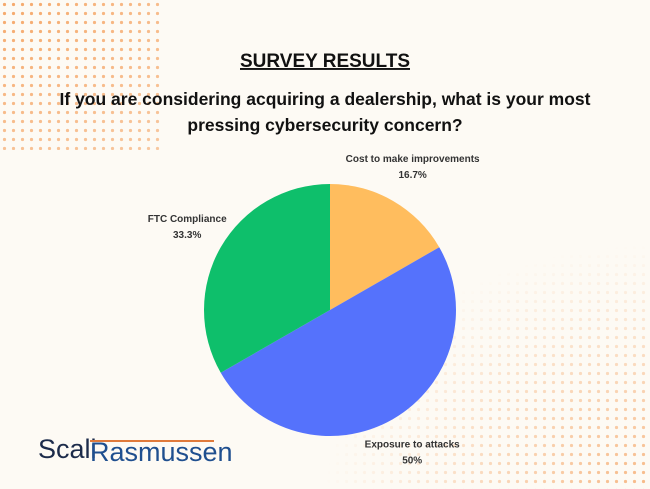 This screenshot has width=650, height=489. Describe the element at coordinates (325, 61) in the screenshot. I see `chart-title: SURVEY RESULTS` at that location.